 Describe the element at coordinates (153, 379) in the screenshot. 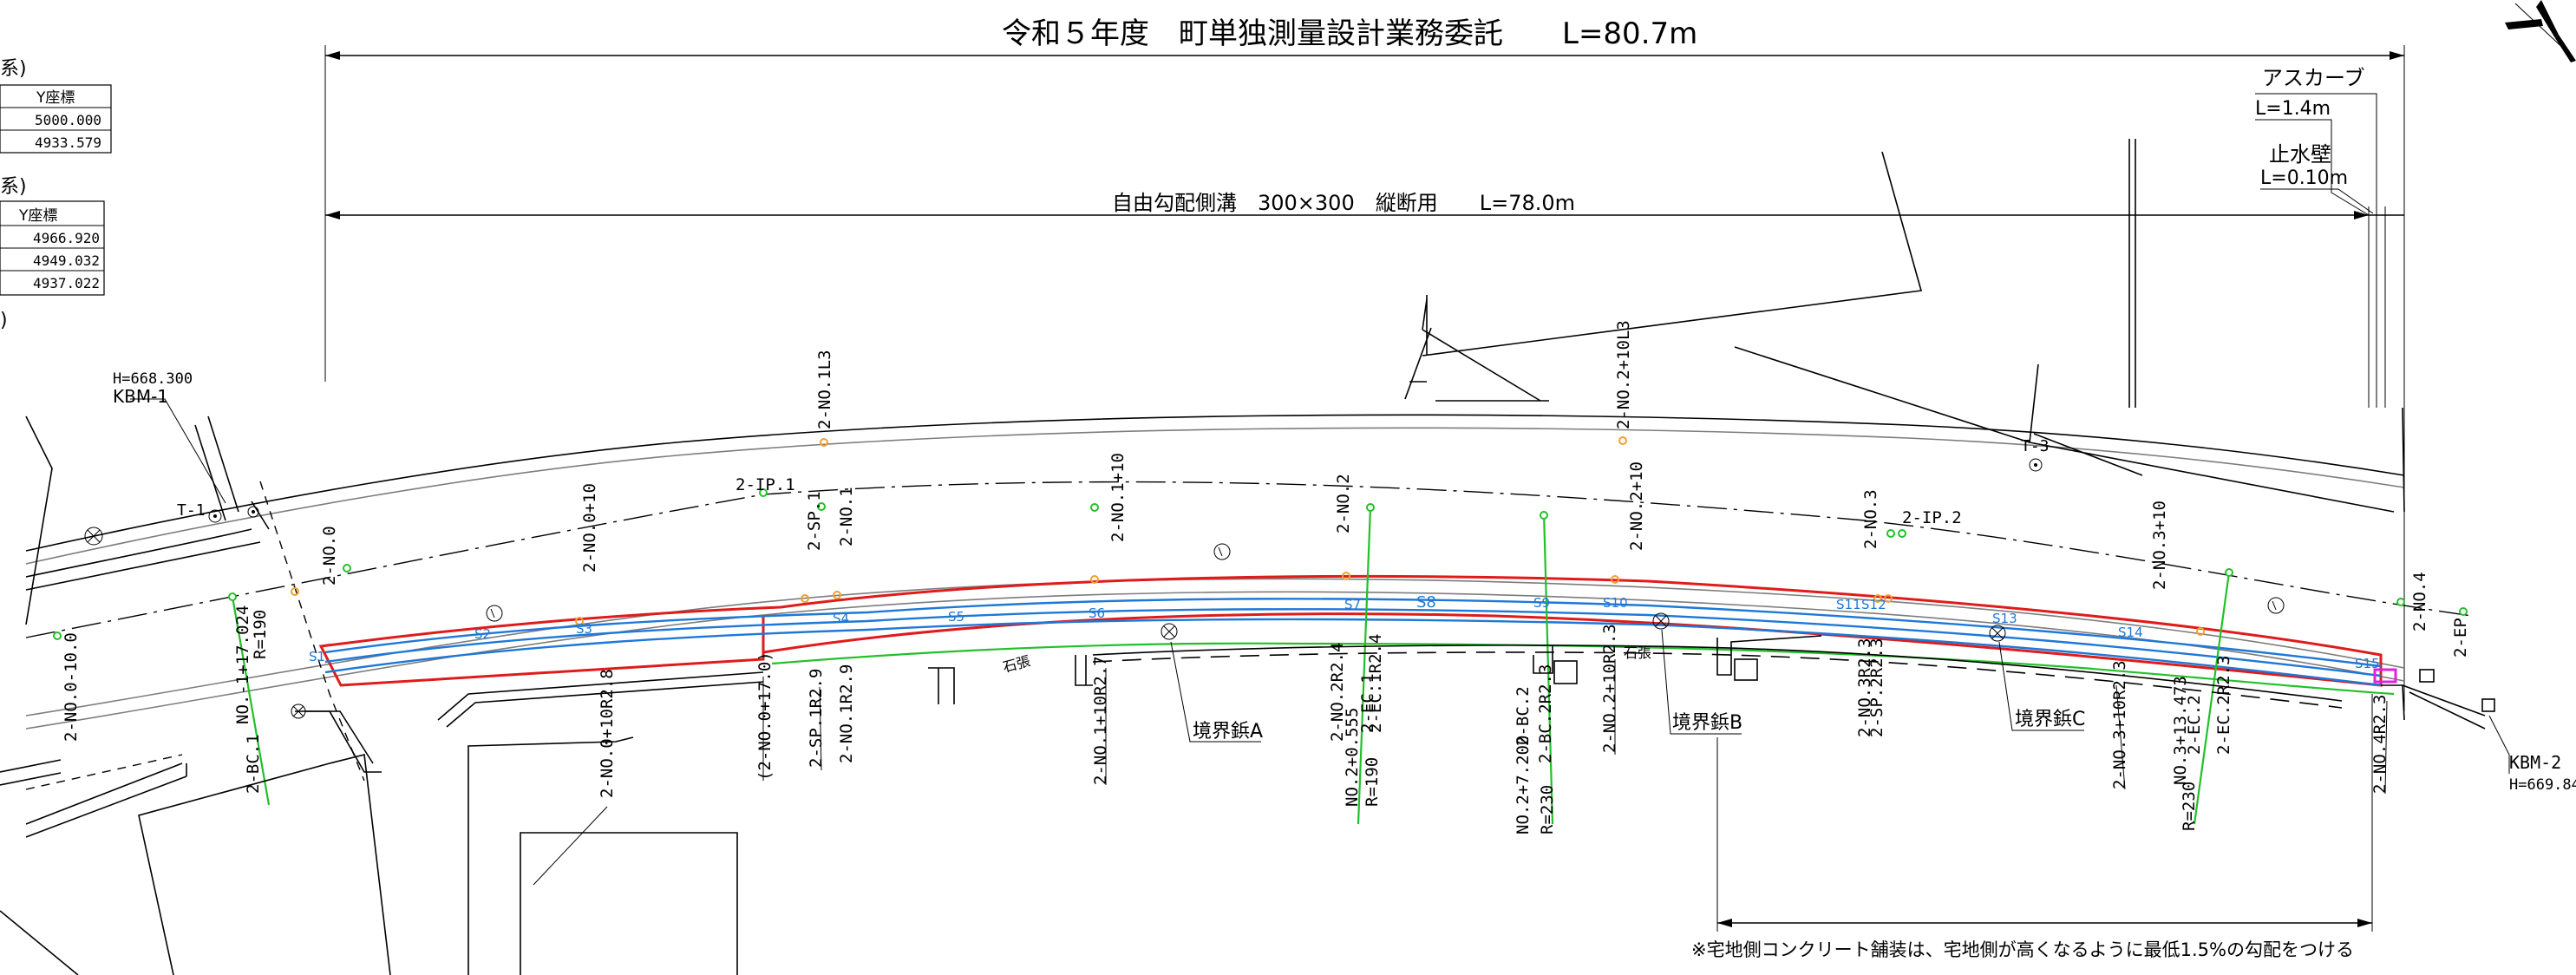

I see `kbm1-height: H=668.300` at that location.